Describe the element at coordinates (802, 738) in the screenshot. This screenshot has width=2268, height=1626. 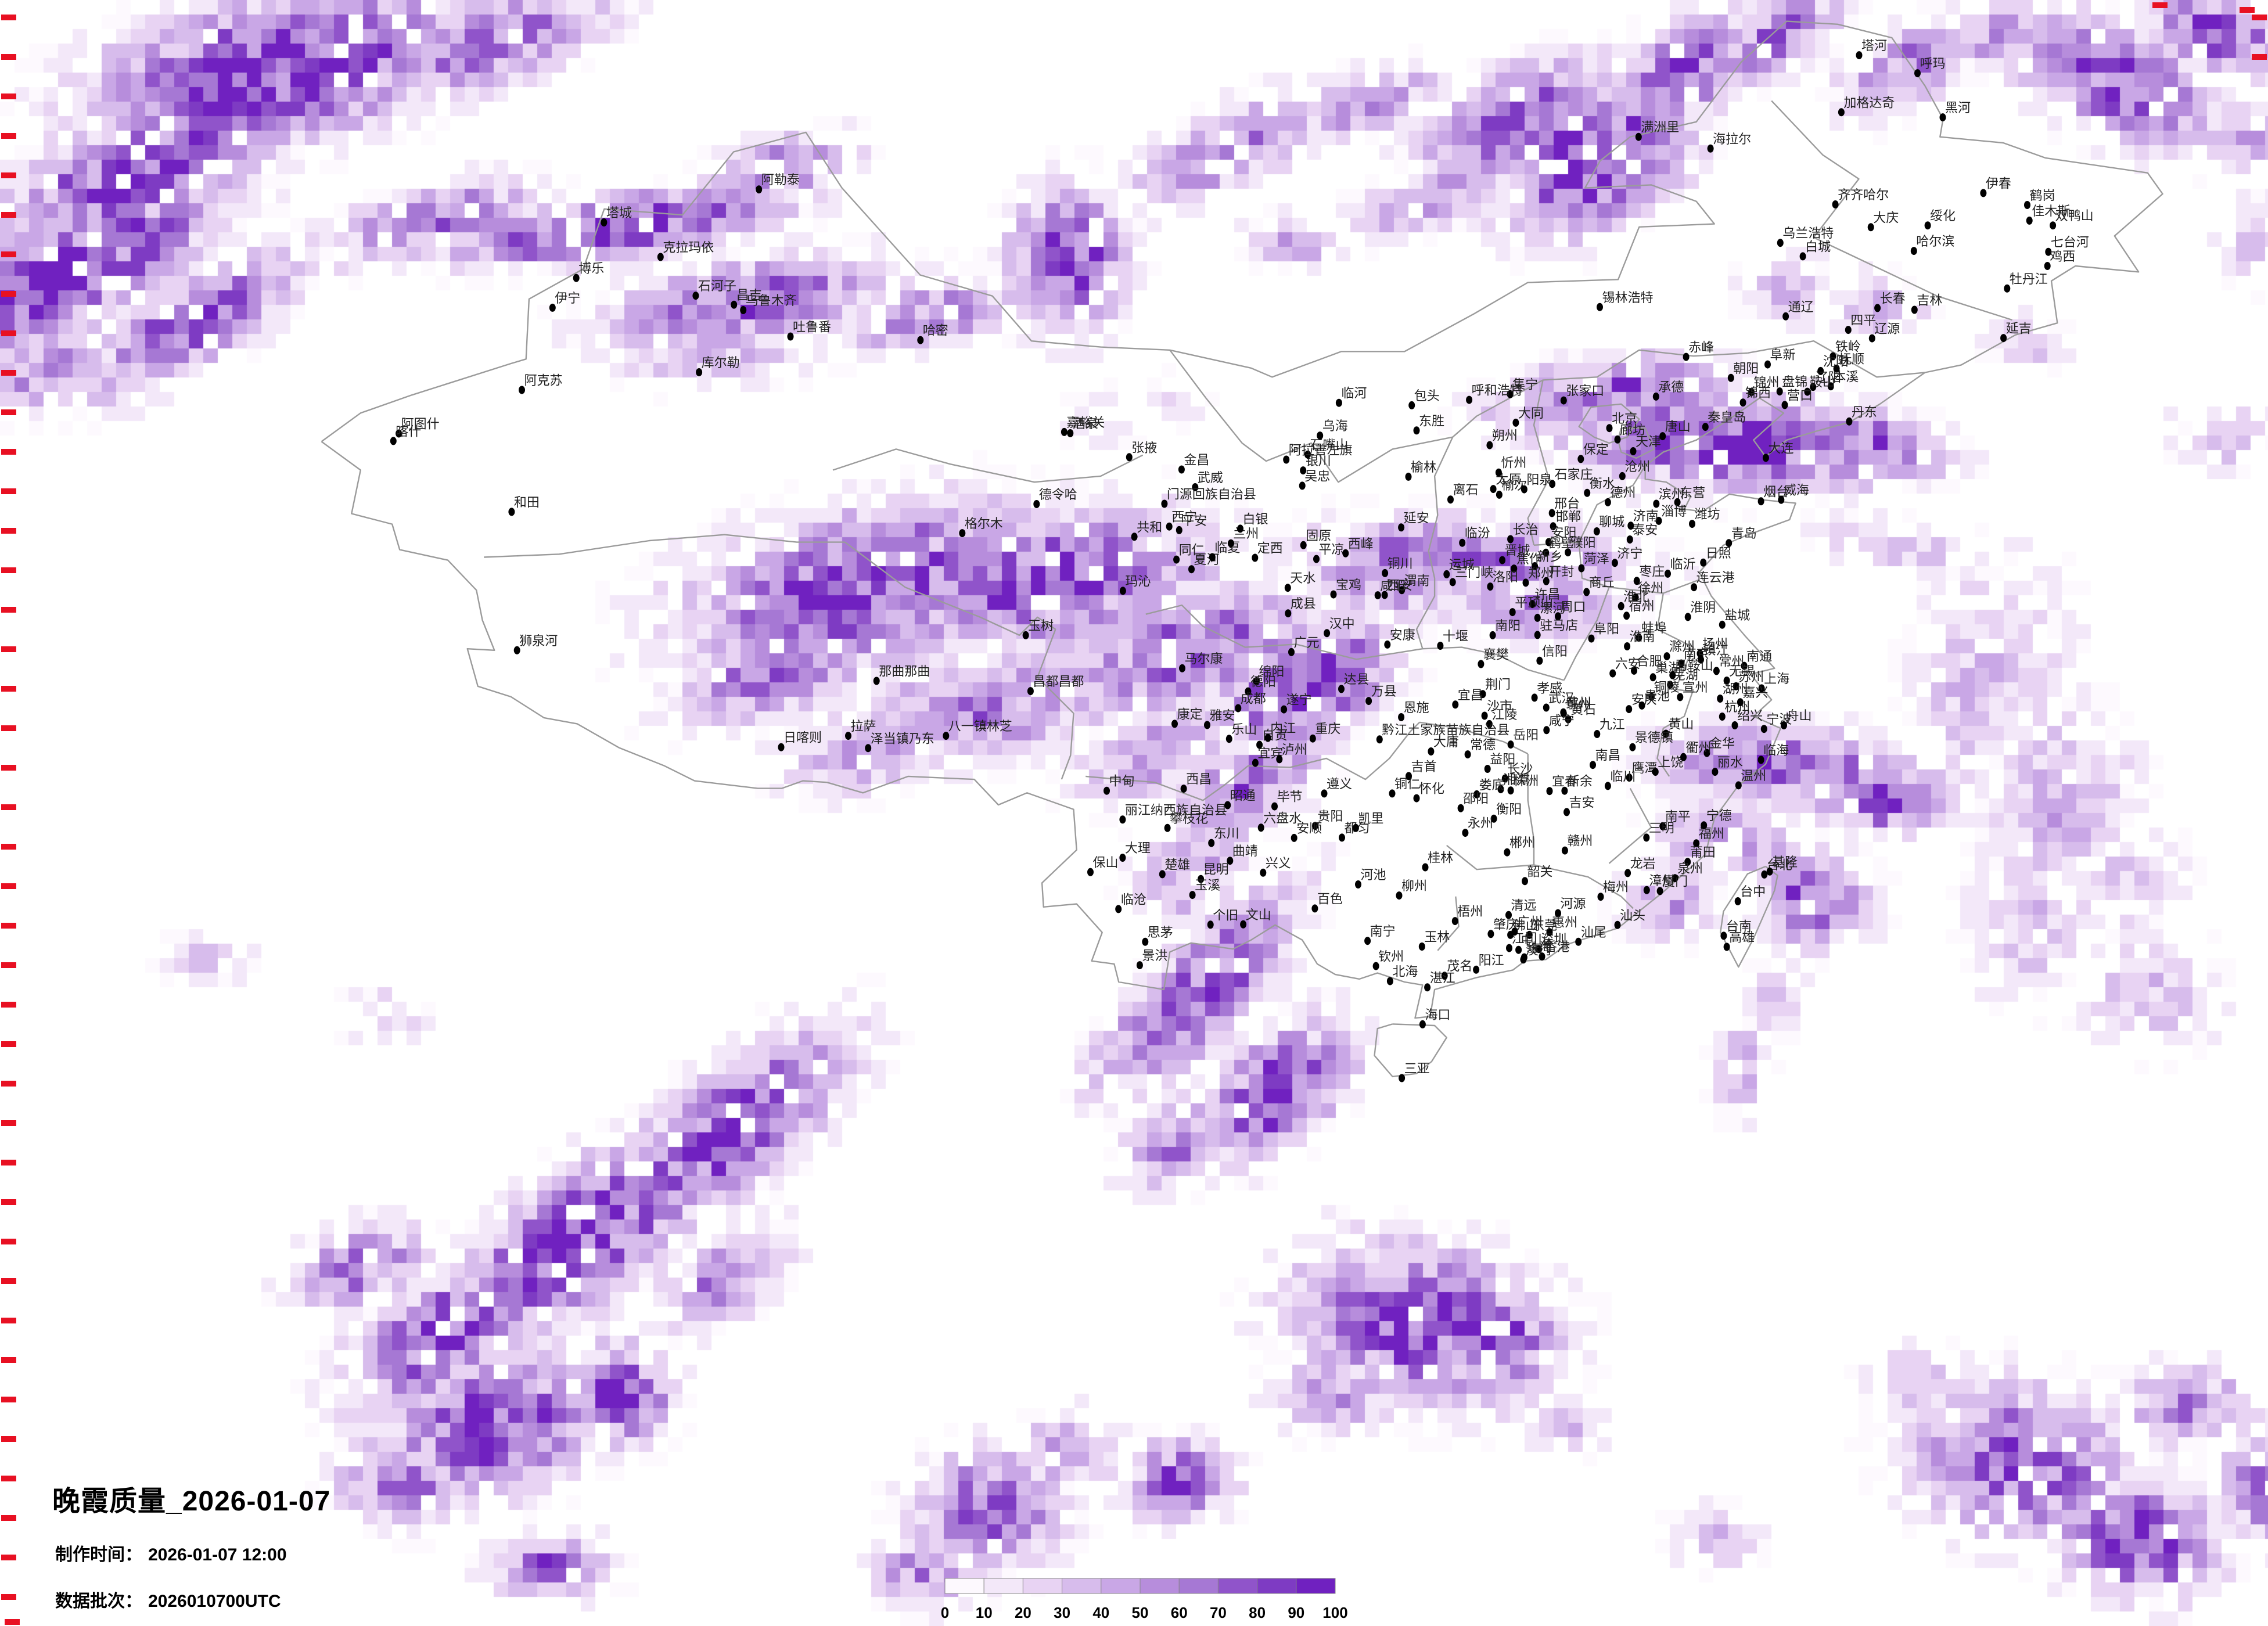
I see `station-label: 日喀则` at that location.